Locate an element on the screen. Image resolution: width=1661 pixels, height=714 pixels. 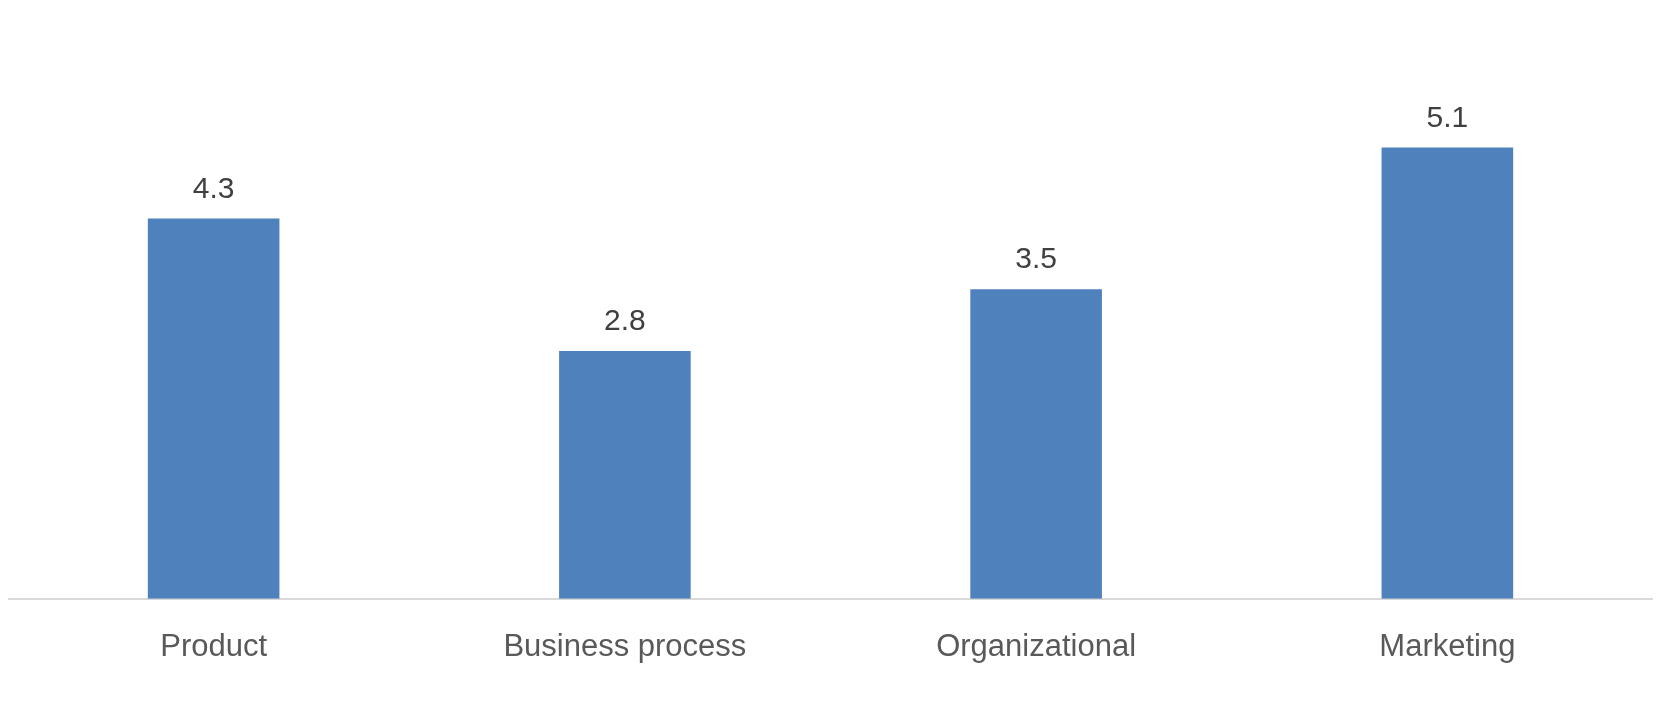
data-label: 2.8 is located at coordinates (625, 320).